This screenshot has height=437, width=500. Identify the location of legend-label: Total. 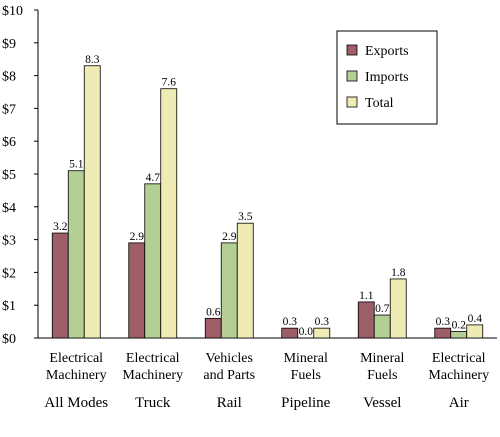
(379, 103).